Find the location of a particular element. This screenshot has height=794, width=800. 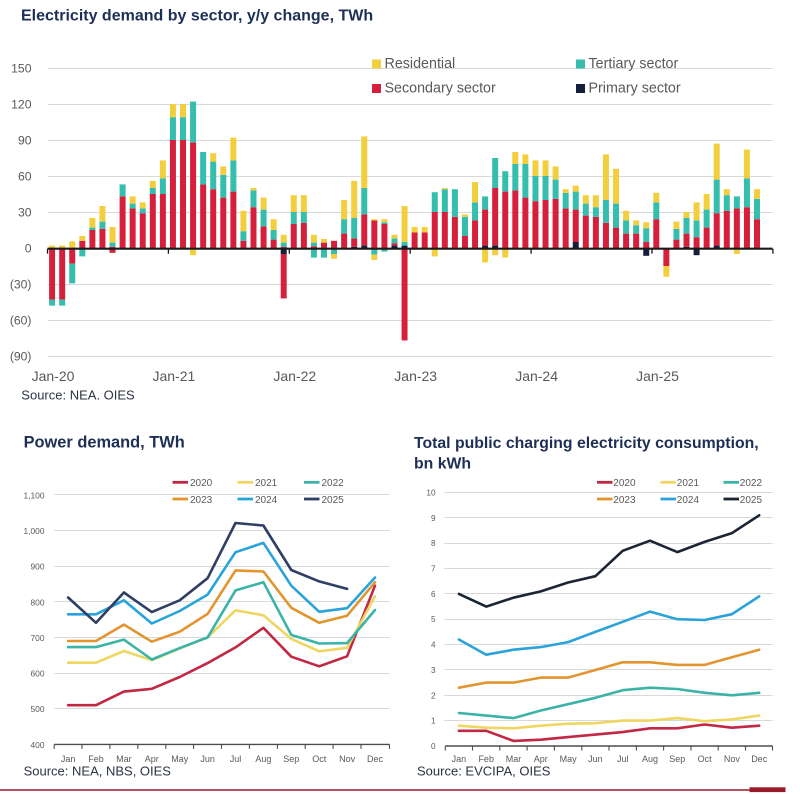

svg-text: 2 is located at coordinates (433, 695).